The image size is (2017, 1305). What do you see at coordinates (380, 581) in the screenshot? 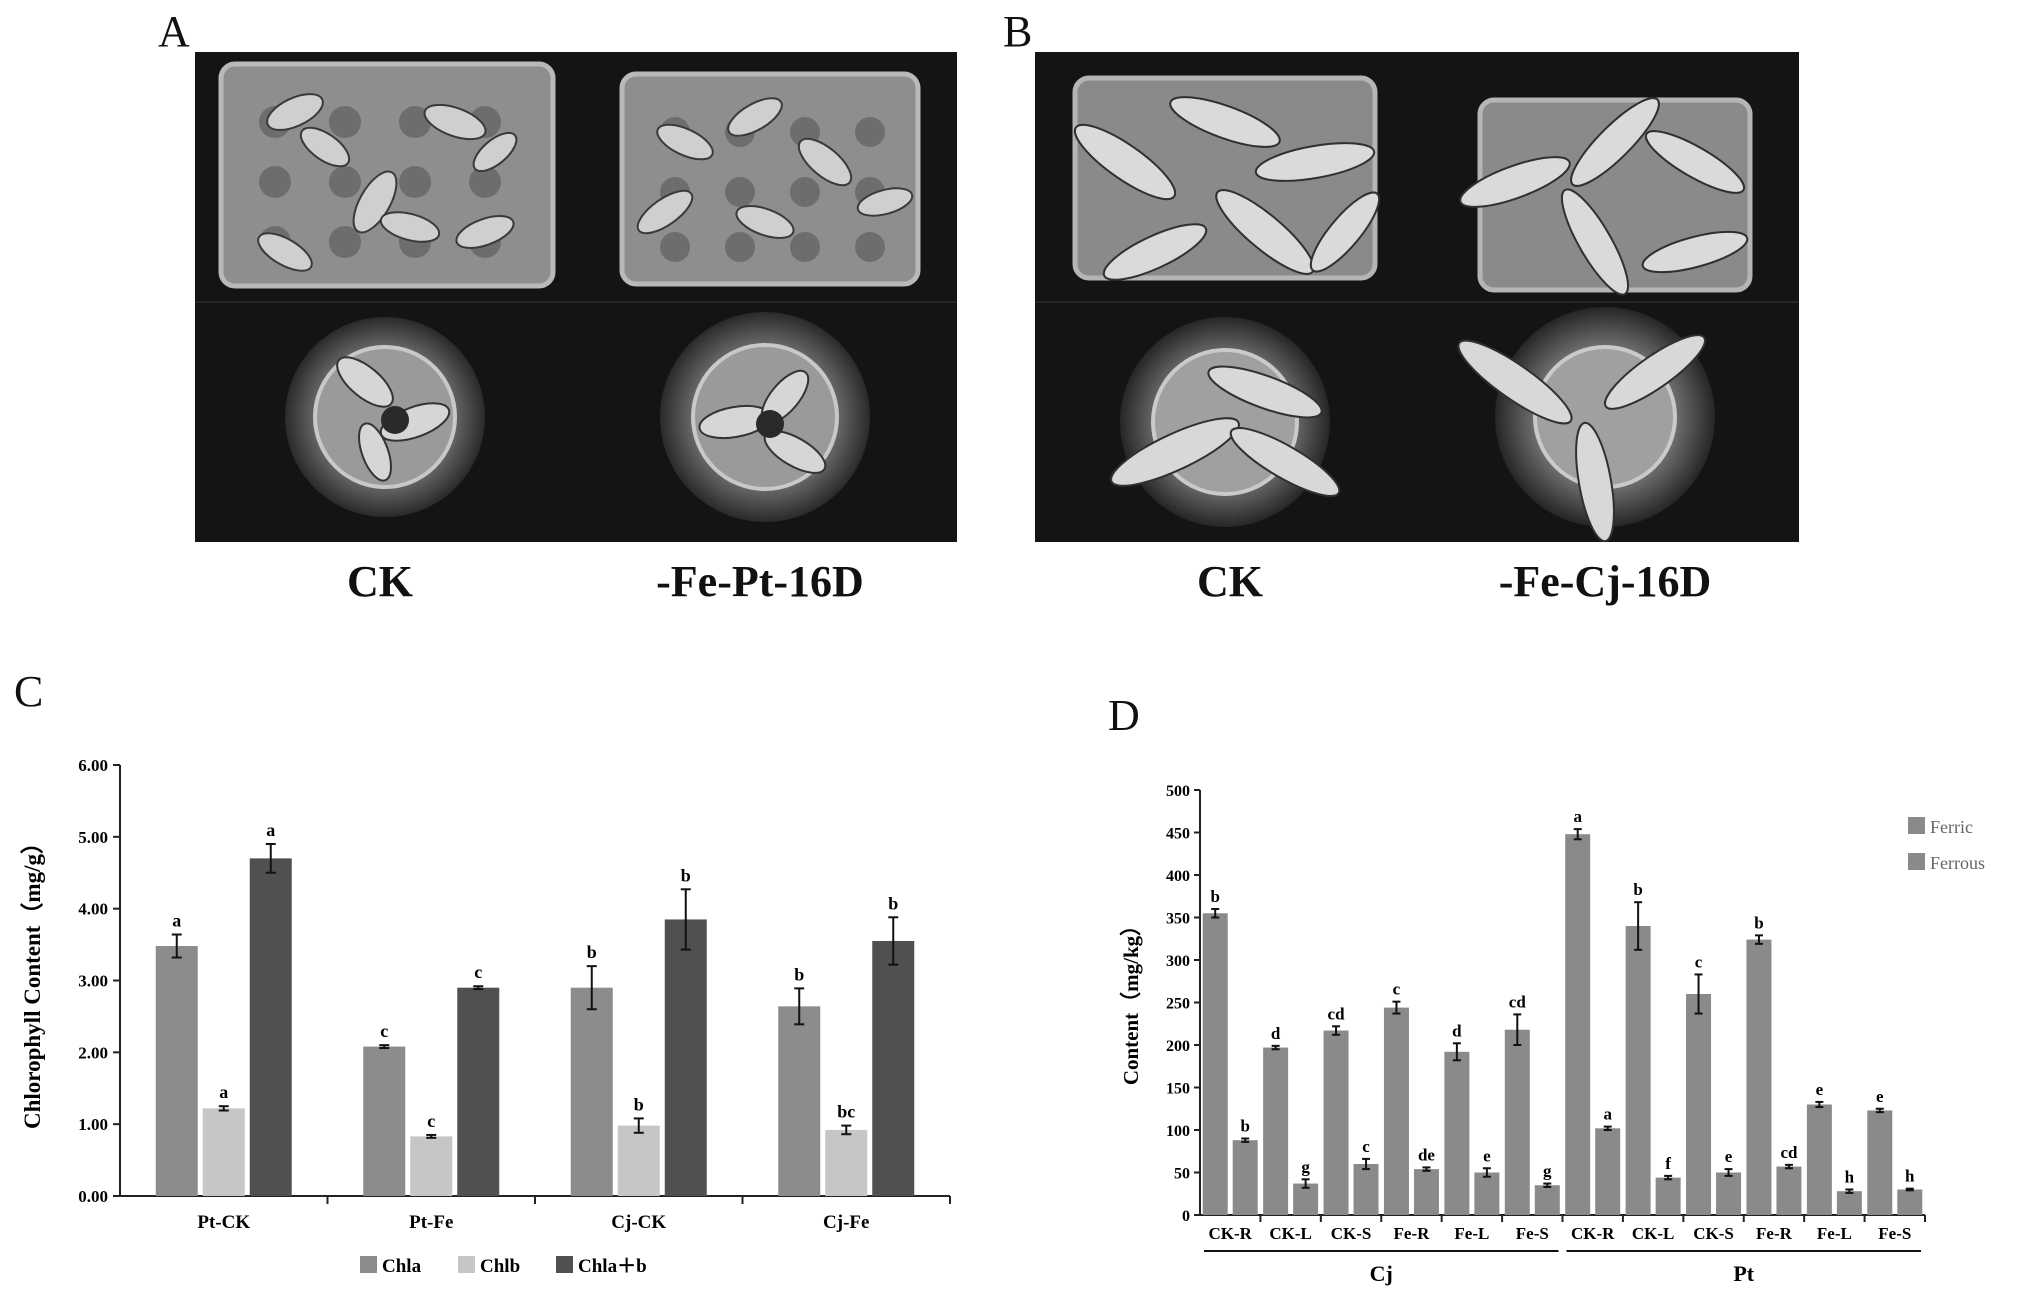
I see `caption-a-ck: CK` at bounding box center [380, 581].